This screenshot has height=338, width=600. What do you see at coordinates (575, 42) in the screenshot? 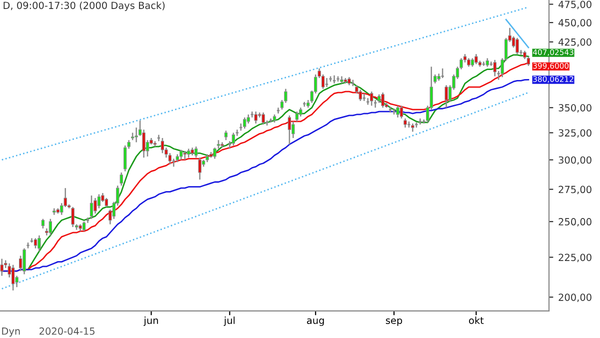
I see `y-tick-label: 425,00` at bounding box center [575, 42].